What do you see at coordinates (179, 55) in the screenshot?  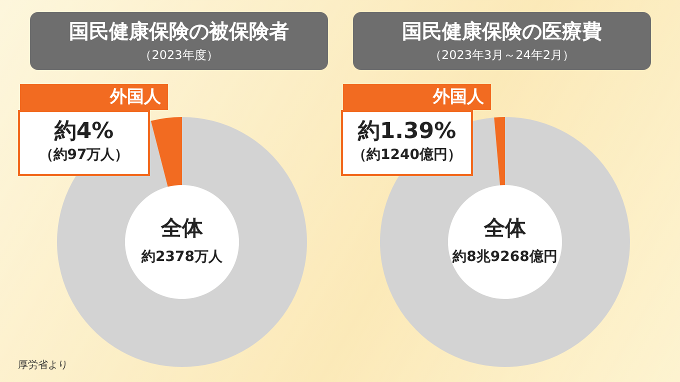 I see `chart-subtitle: （2023年度）` at bounding box center [179, 55].